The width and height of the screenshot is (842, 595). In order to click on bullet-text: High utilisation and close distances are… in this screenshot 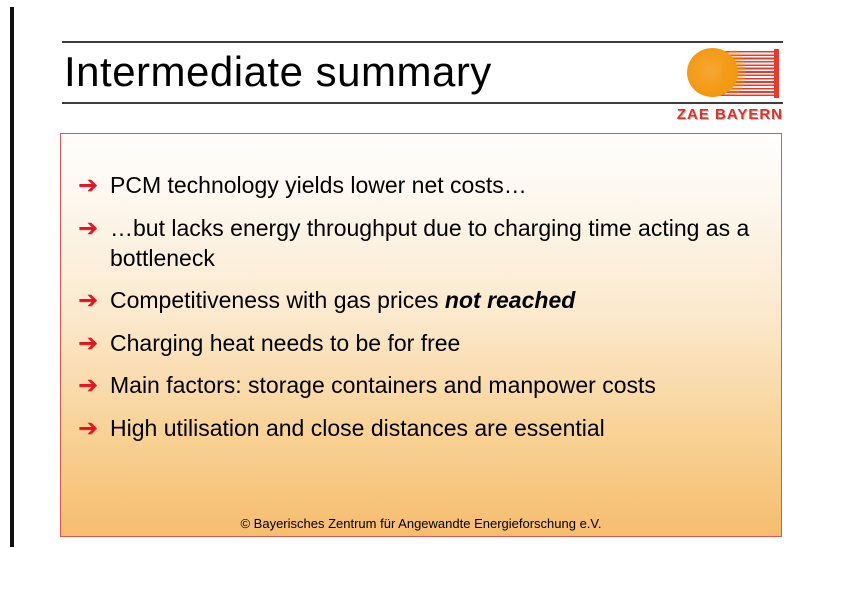, I will do `click(430, 428)`.